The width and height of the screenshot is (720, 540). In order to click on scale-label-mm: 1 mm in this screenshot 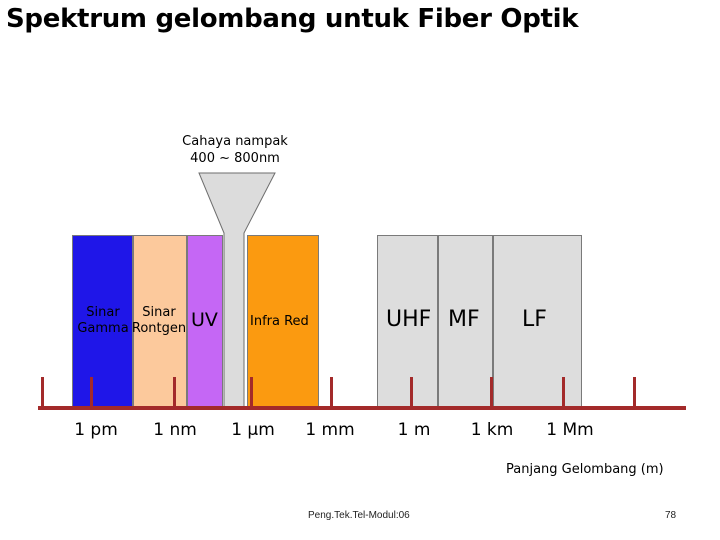, I will do `click(330, 430)`.